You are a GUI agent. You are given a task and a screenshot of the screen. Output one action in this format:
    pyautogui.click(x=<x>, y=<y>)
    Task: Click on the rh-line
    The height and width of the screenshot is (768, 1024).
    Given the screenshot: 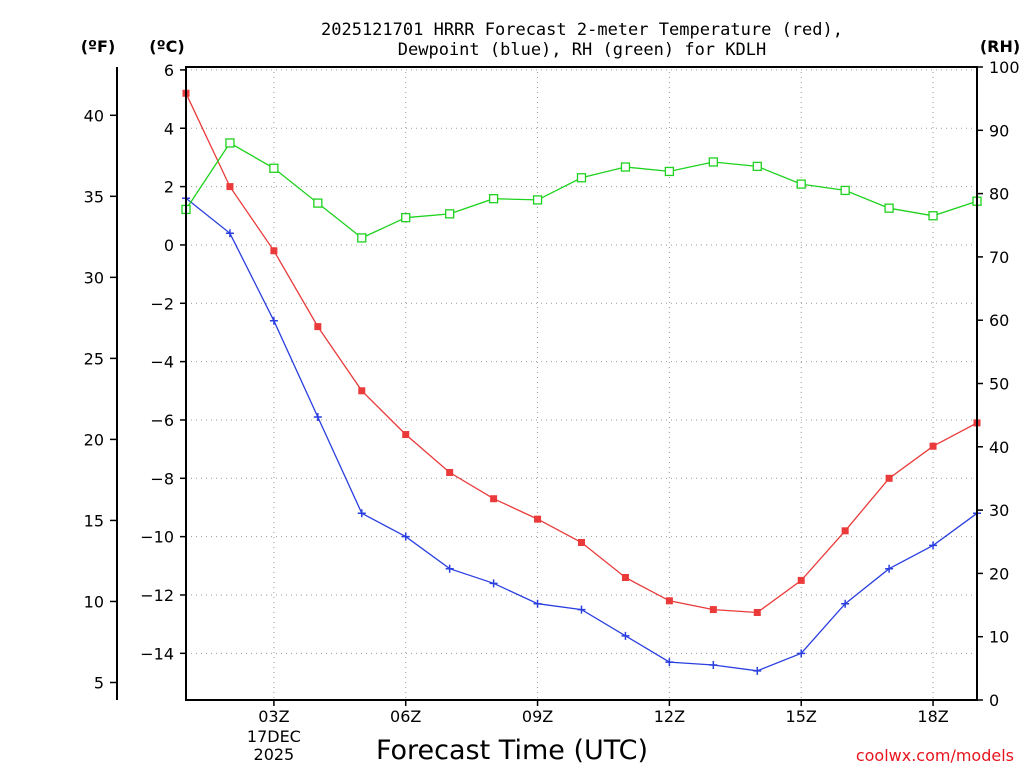 What is the action you would take?
    pyautogui.click(x=581, y=190)
    